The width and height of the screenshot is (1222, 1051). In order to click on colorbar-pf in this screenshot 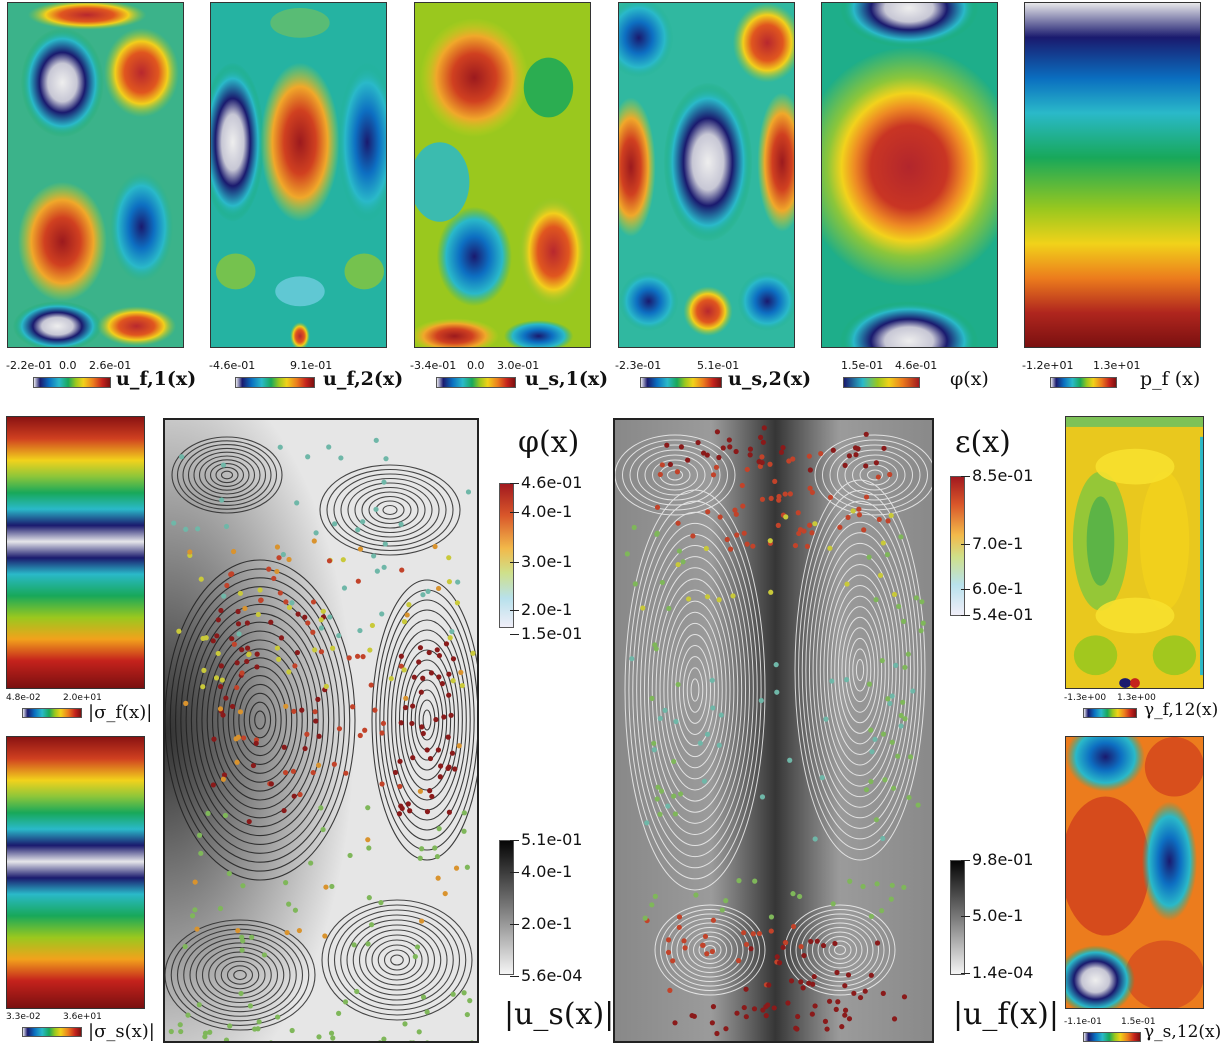, I will do `click(1083, 382)`.